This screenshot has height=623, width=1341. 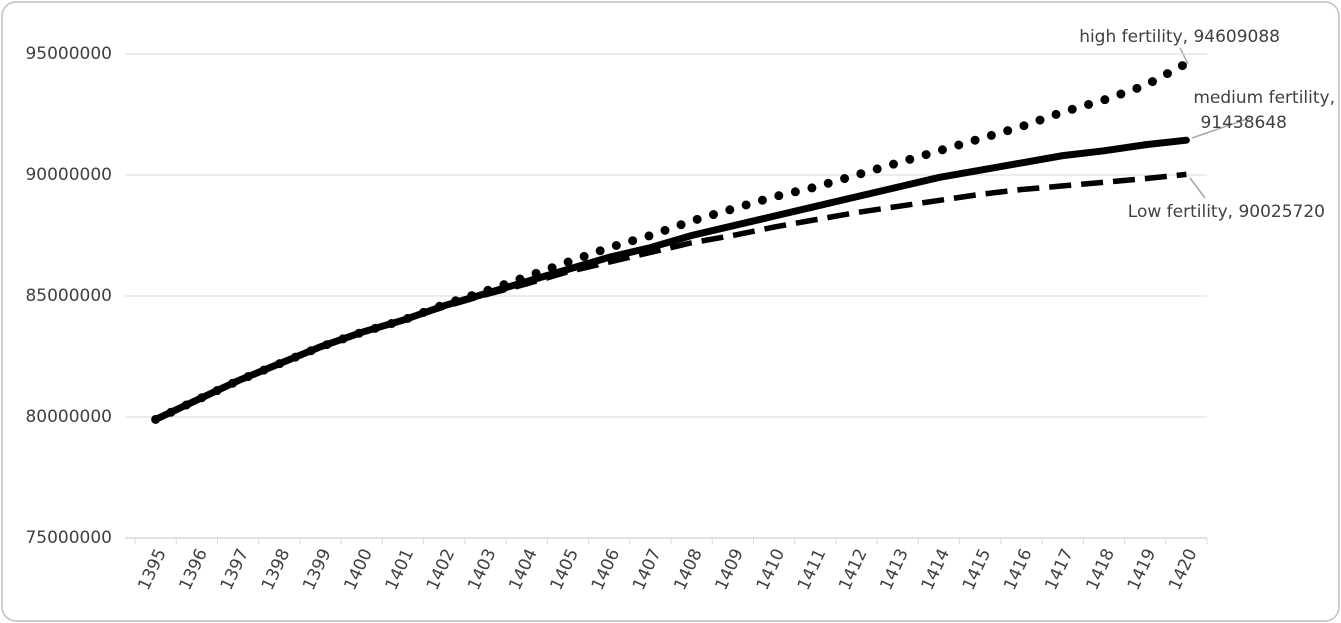 I want to click on label-name: high fertility, so click(x=1130, y=37).